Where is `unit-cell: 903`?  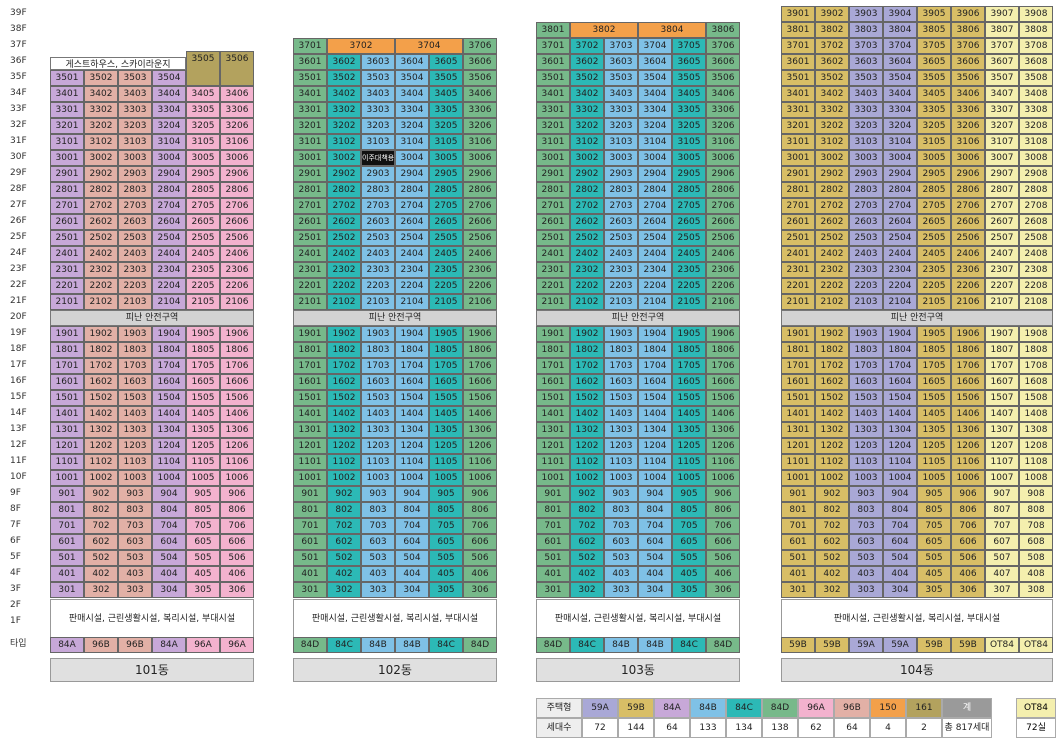 unit-cell: 903 is located at coordinates (378, 494).